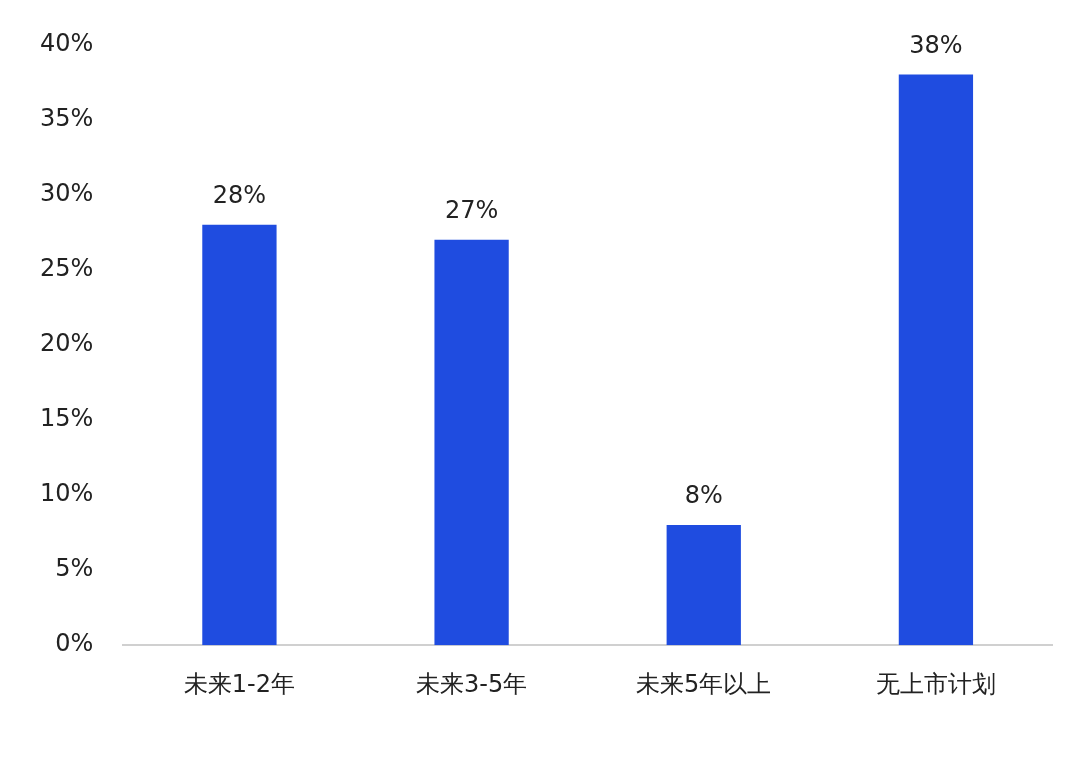 The height and width of the screenshot is (766, 1080). What do you see at coordinates (67, 343) in the screenshot?
I see `y-tick-label: 20%` at bounding box center [67, 343].